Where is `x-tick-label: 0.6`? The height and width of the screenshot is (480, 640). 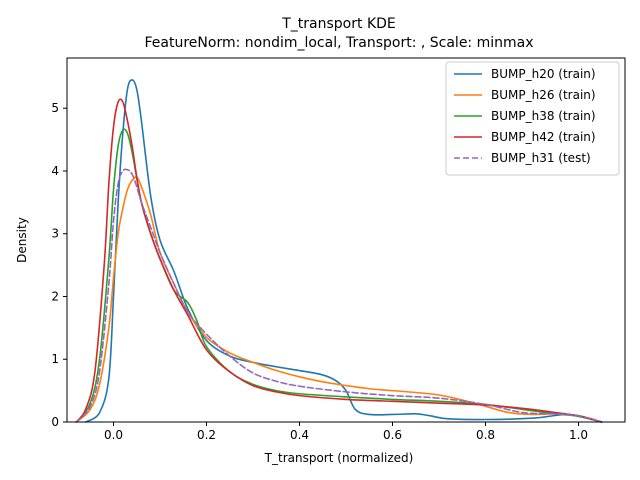 x-tick-label: 0.6 is located at coordinates (392, 435).